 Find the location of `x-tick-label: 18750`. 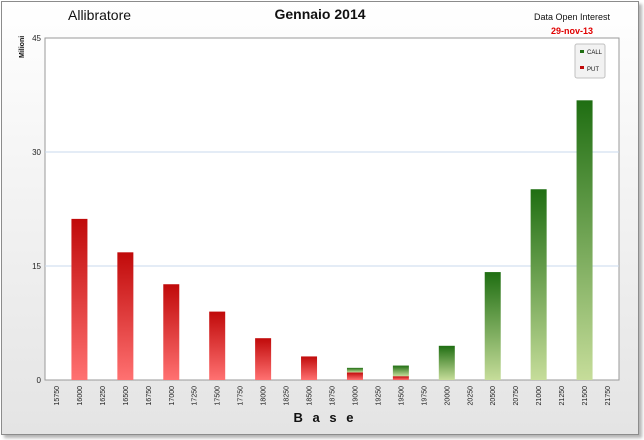

x-tick-label: 18750 is located at coordinates (333, 396).